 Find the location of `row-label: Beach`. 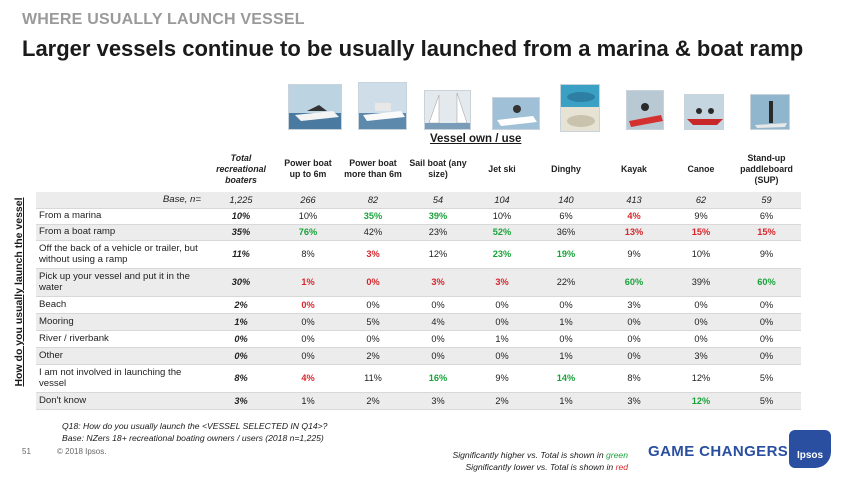

row-label: Beach is located at coordinates (121, 305).